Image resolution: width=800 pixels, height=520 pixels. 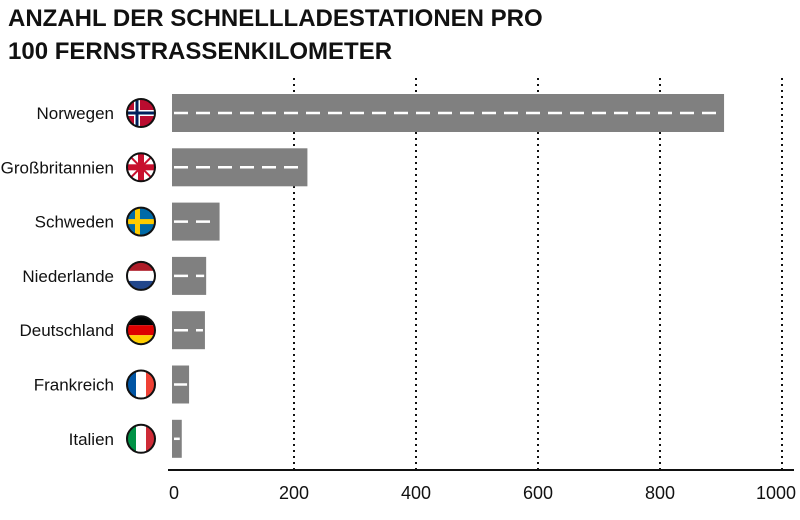 I want to click on x-tick-label: 600, so click(x=538, y=493).